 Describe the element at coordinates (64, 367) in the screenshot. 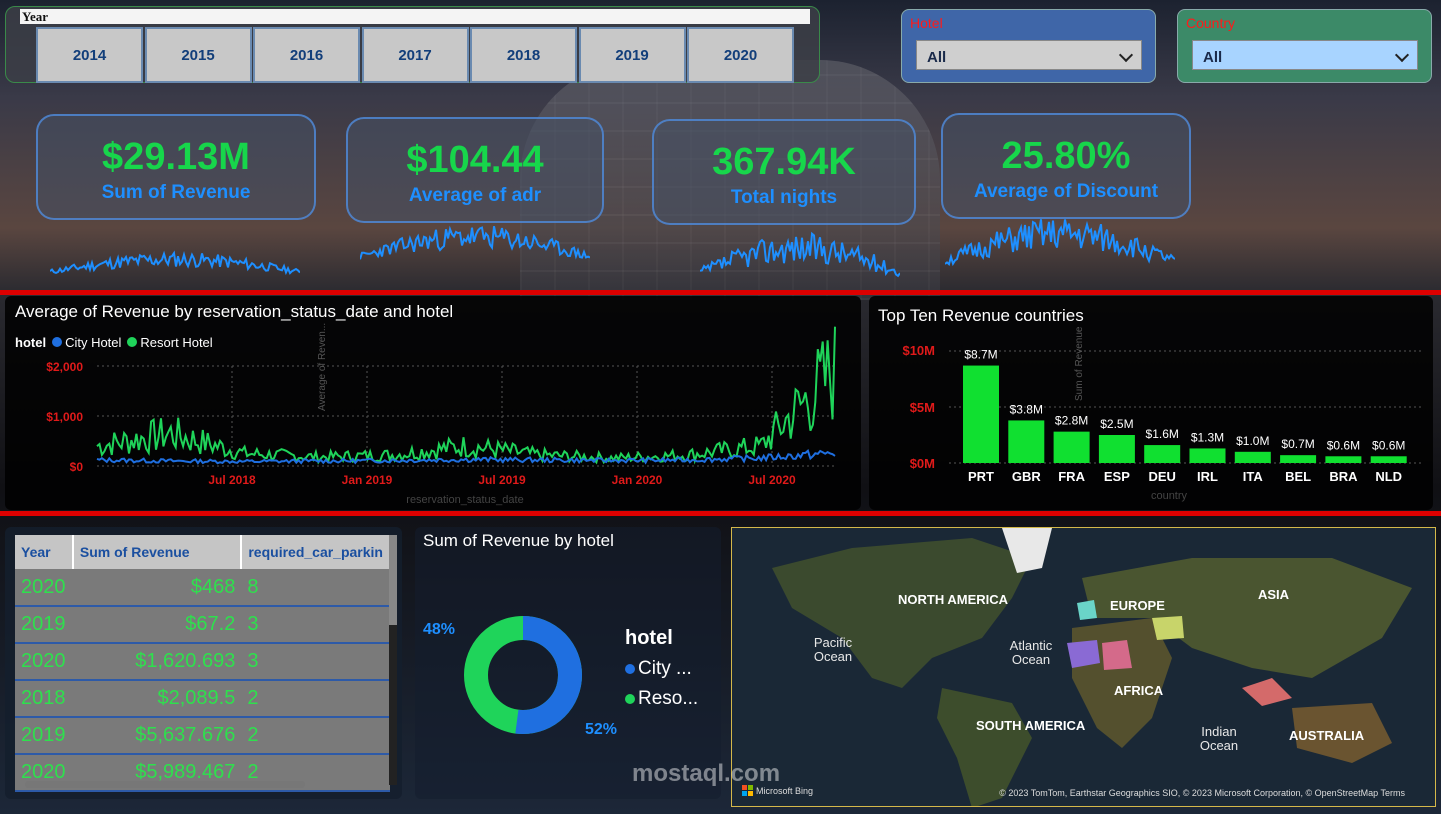

I see `y-tick: $2,000` at that location.